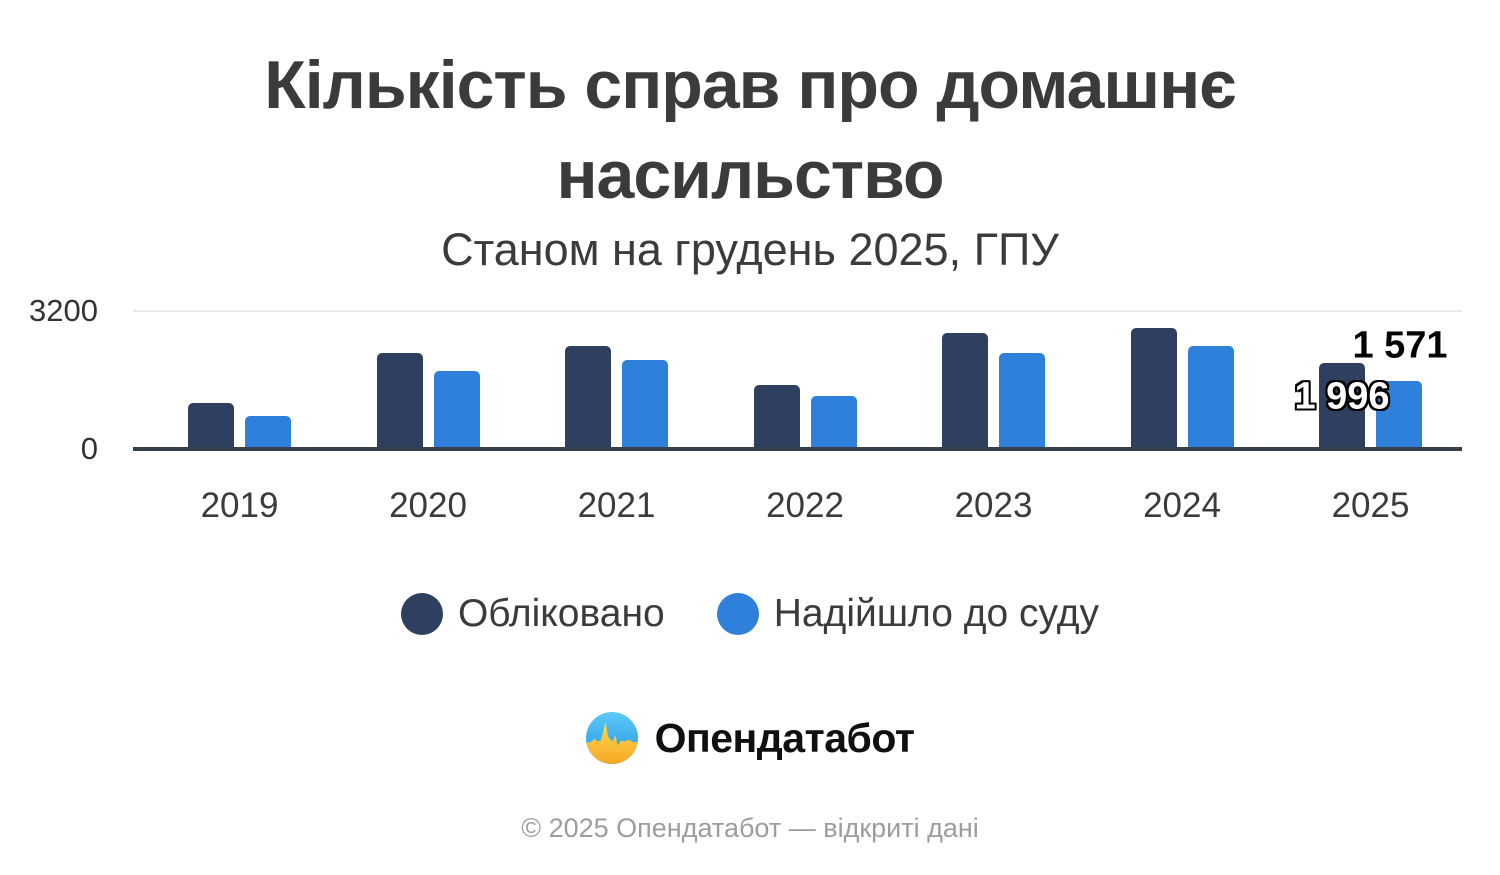  Describe the element at coordinates (1400, 345) in the screenshot. I see `data-label-2025-to-court: 1 571` at that location.